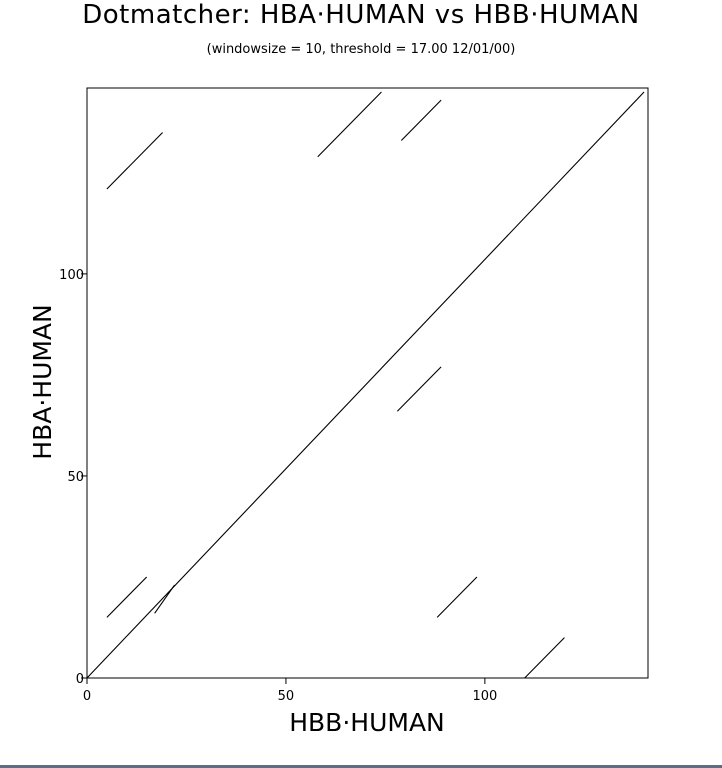 This screenshot has width=722, height=768. Describe the element at coordinates (367, 722) in the screenshot. I see `x-axis-label: HBB·HUMAN` at that location.